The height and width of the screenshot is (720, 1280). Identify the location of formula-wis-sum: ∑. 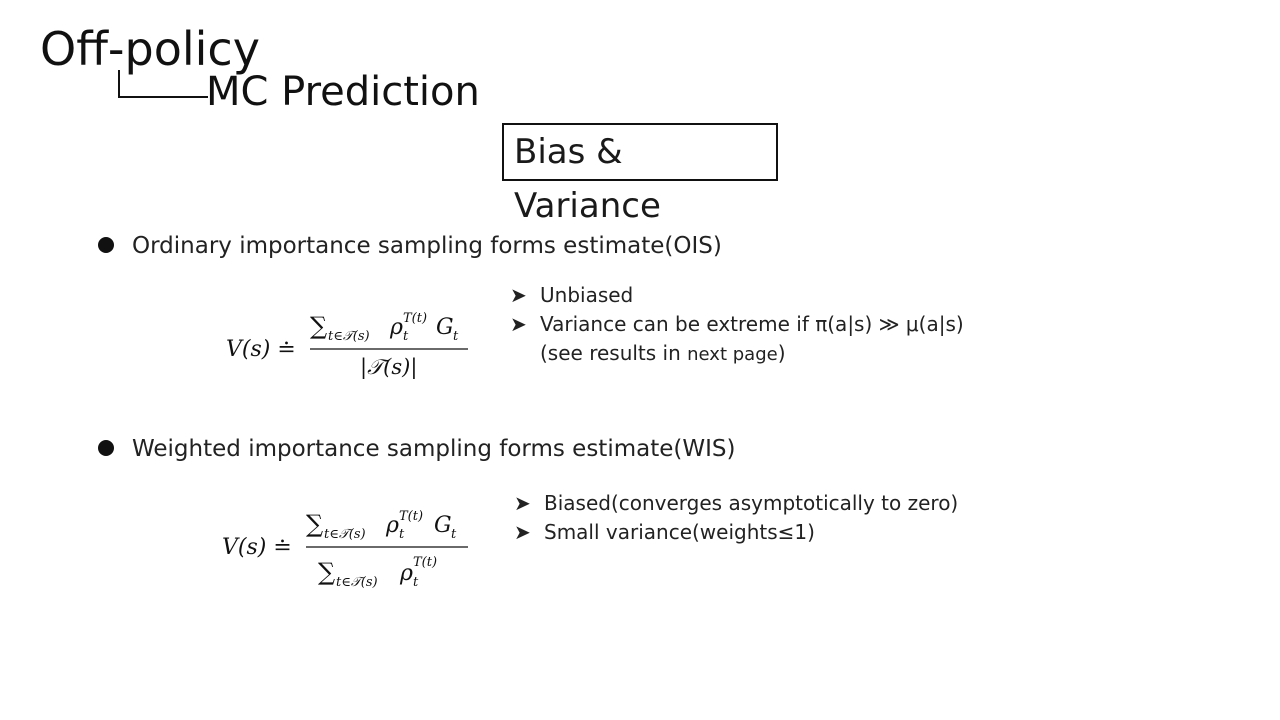
(314, 524).